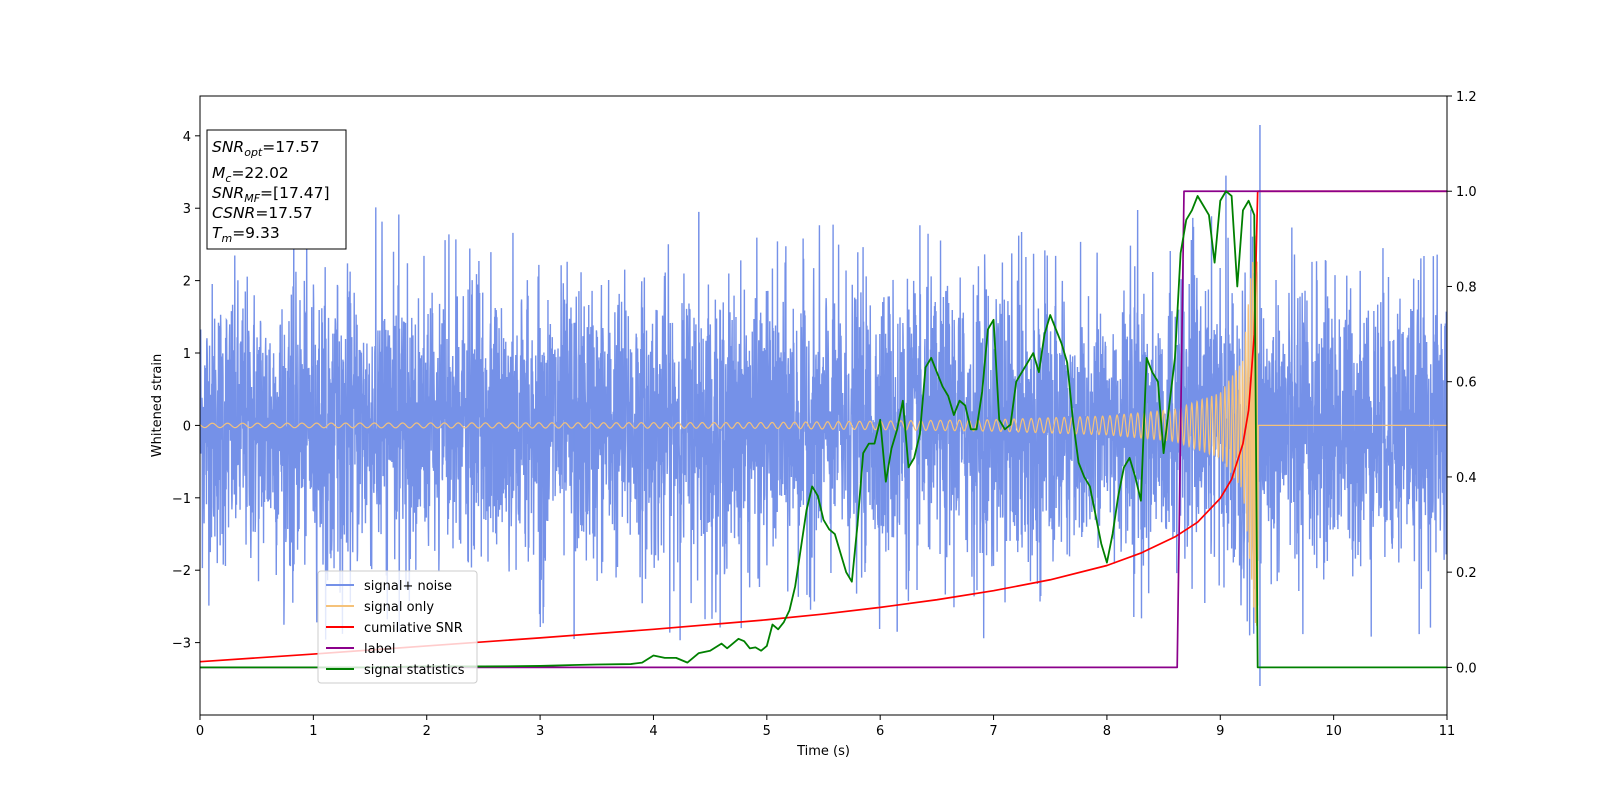 This screenshot has width=1600, height=800. I want to click on x-tick-label: 1, so click(313, 731).